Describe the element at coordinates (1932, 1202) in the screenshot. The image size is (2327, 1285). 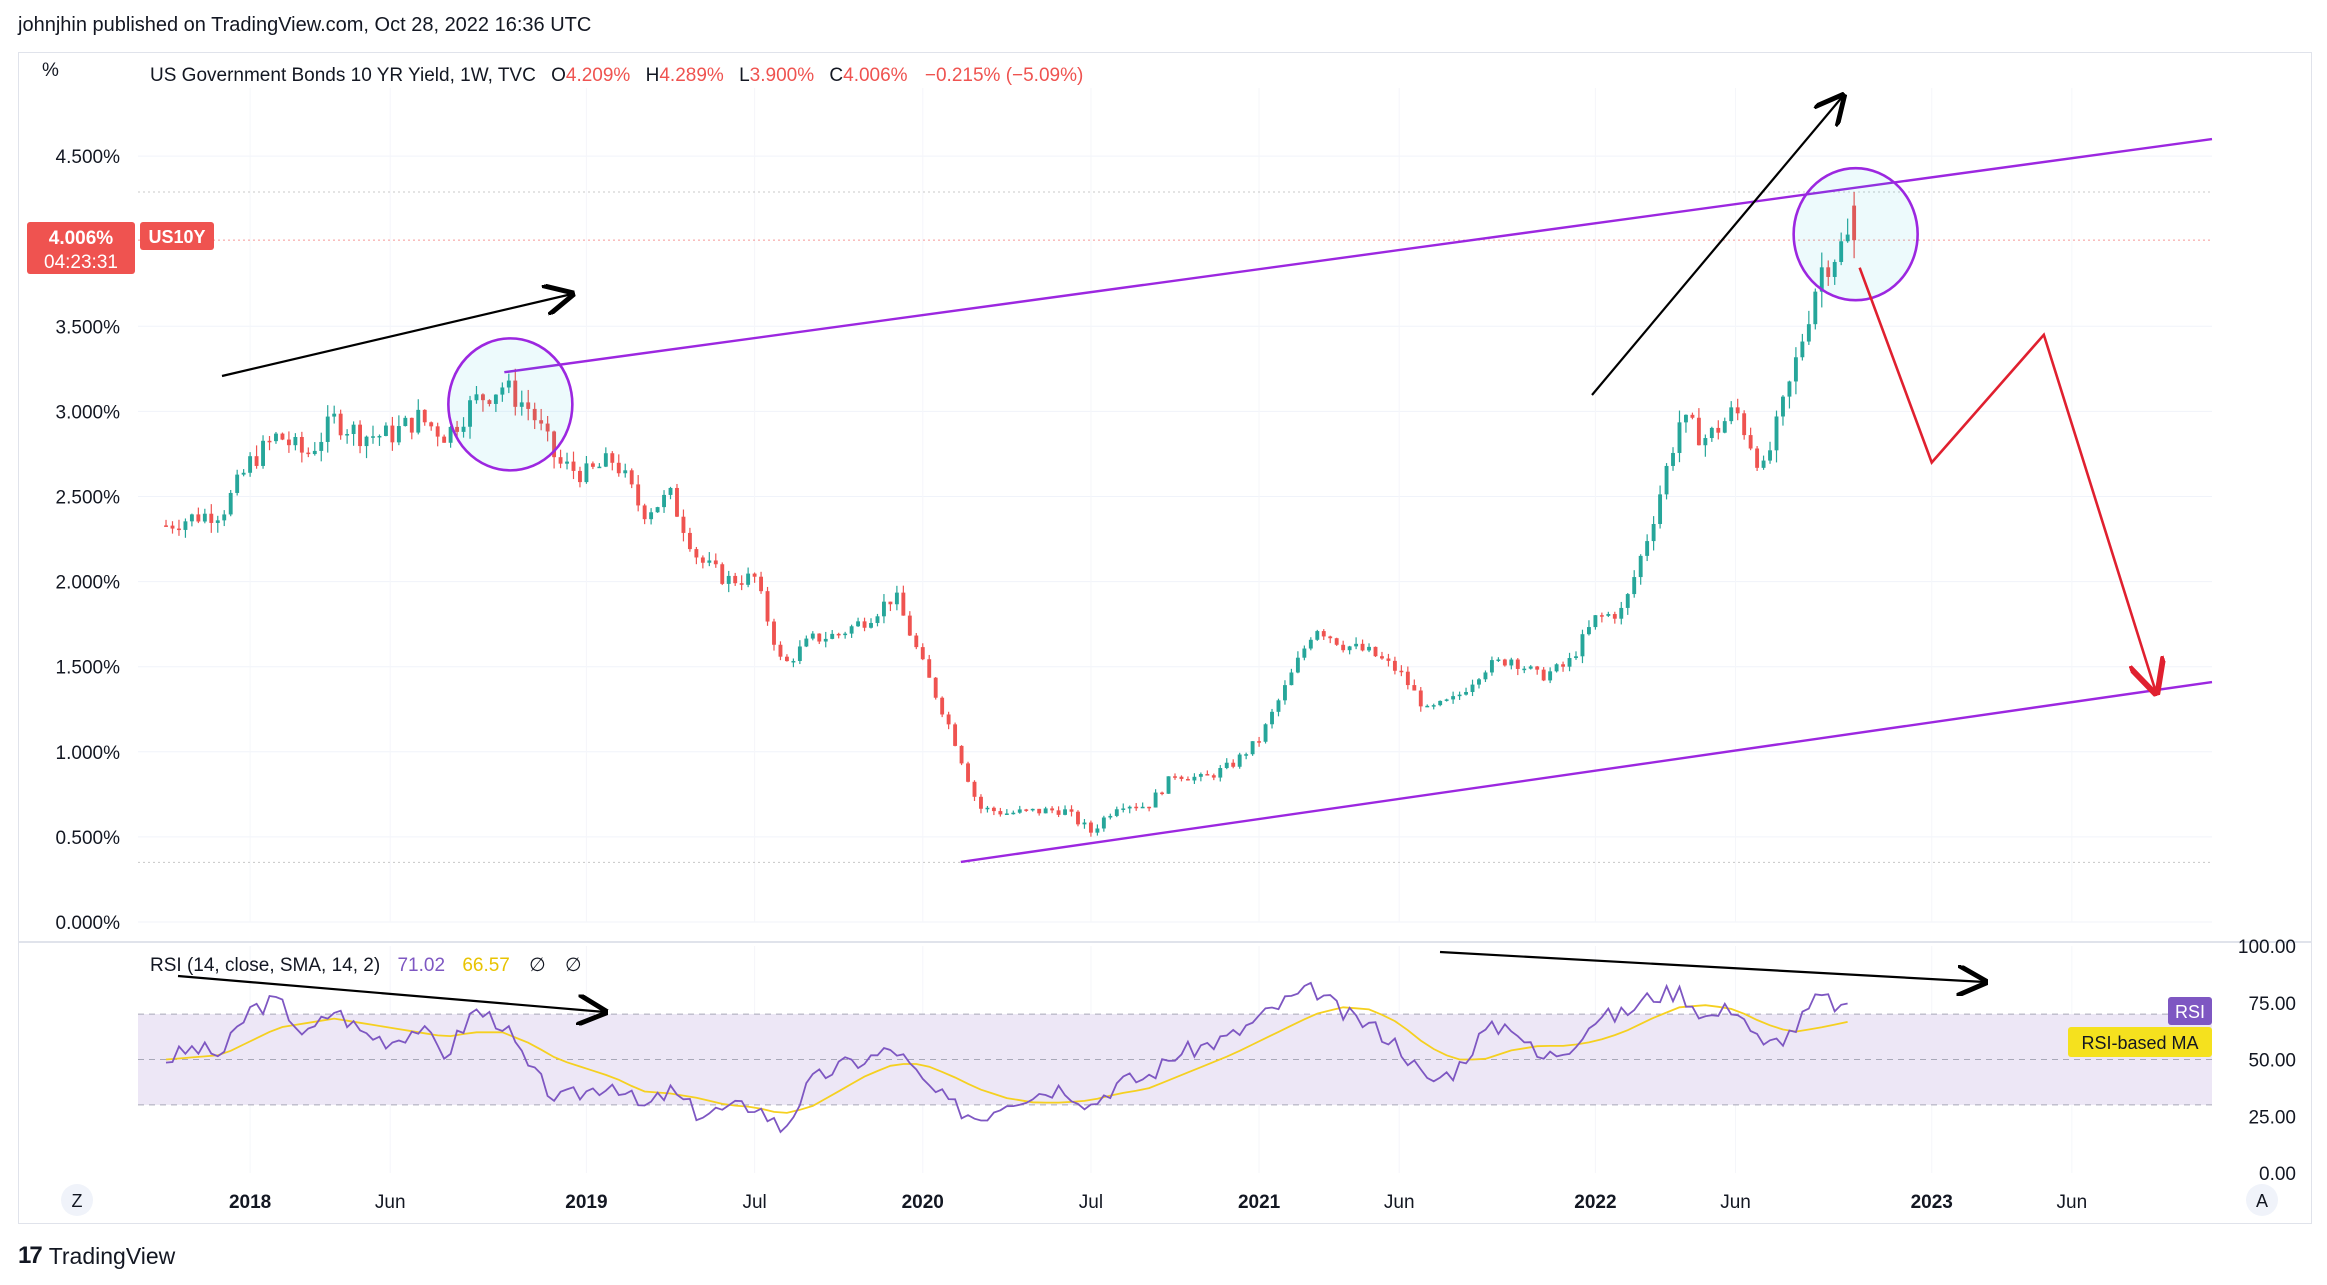
I see `time-tick-label: 2023` at that location.